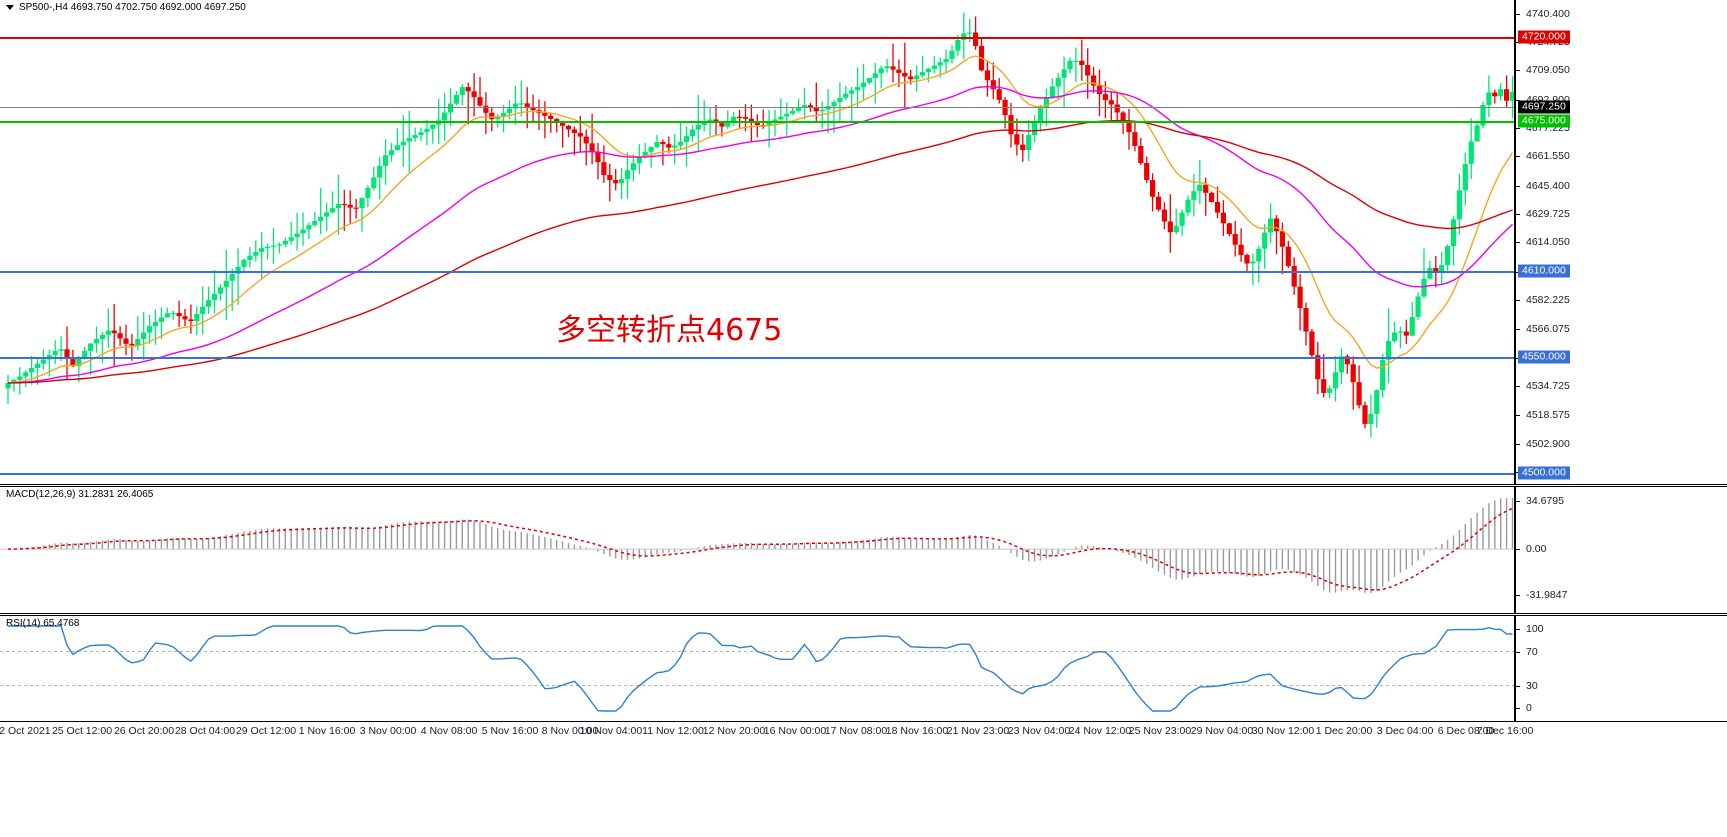 The width and height of the screenshot is (1727, 837). I want to click on price-axis-tick: 4645.400, so click(1543, 186).